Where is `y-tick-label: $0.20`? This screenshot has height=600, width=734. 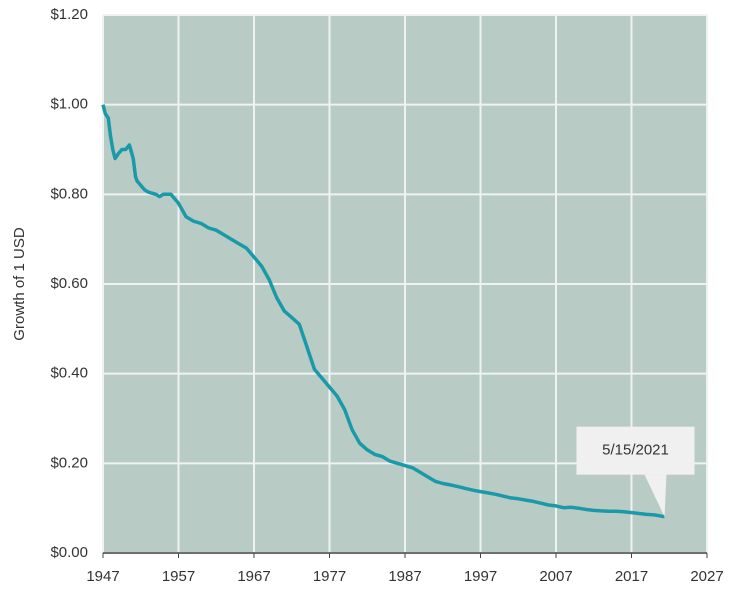 y-tick-label: $0.20 is located at coordinates (69, 462).